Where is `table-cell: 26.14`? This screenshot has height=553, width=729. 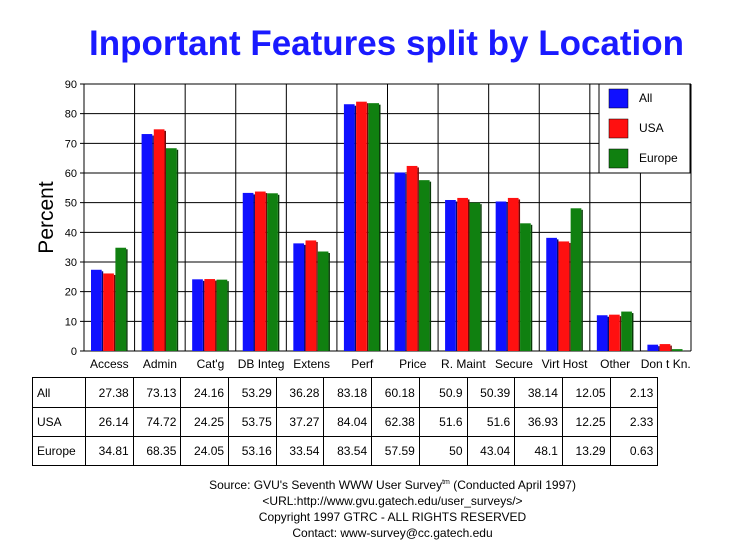 table-cell: 26.14 is located at coordinates (109, 422).